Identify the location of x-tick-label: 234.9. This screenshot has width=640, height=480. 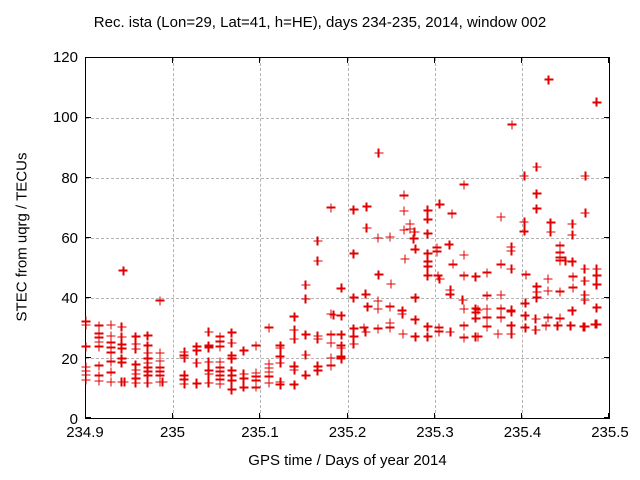
(85, 432).